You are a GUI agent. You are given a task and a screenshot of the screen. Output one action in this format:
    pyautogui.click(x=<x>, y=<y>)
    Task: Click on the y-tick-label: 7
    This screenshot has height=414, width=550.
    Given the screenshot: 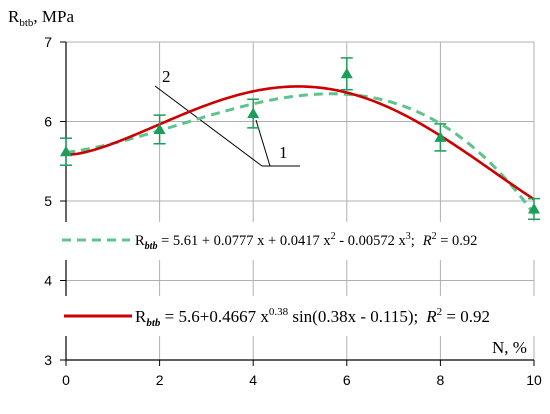 What is the action you would take?
    pyautogui.click(x=48, y=42)
    